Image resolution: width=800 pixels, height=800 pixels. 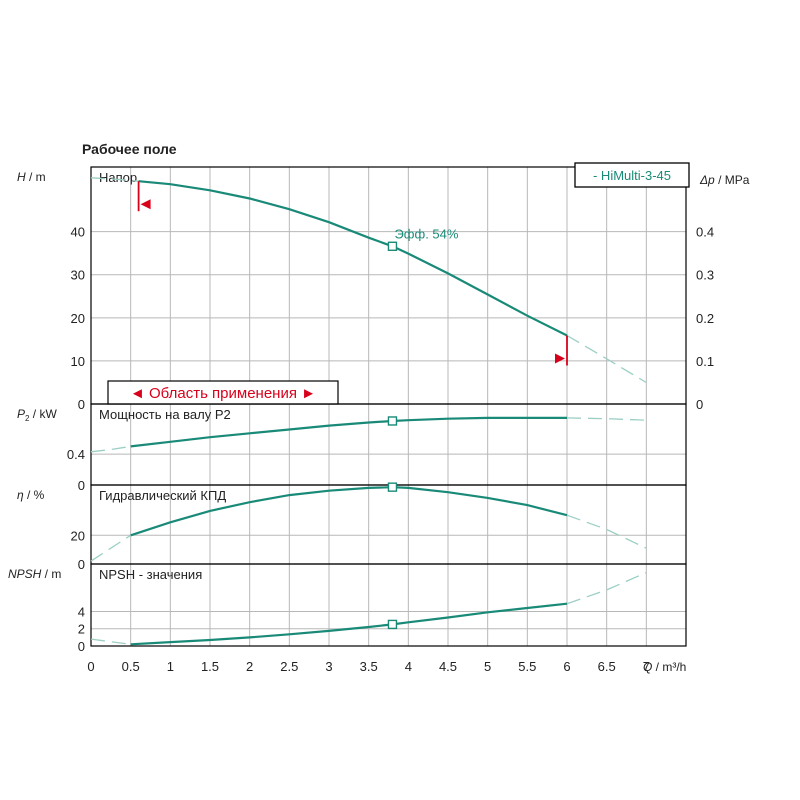 I want to click on range-label: ◄ Область применения ►, so click(x=223, y=393).